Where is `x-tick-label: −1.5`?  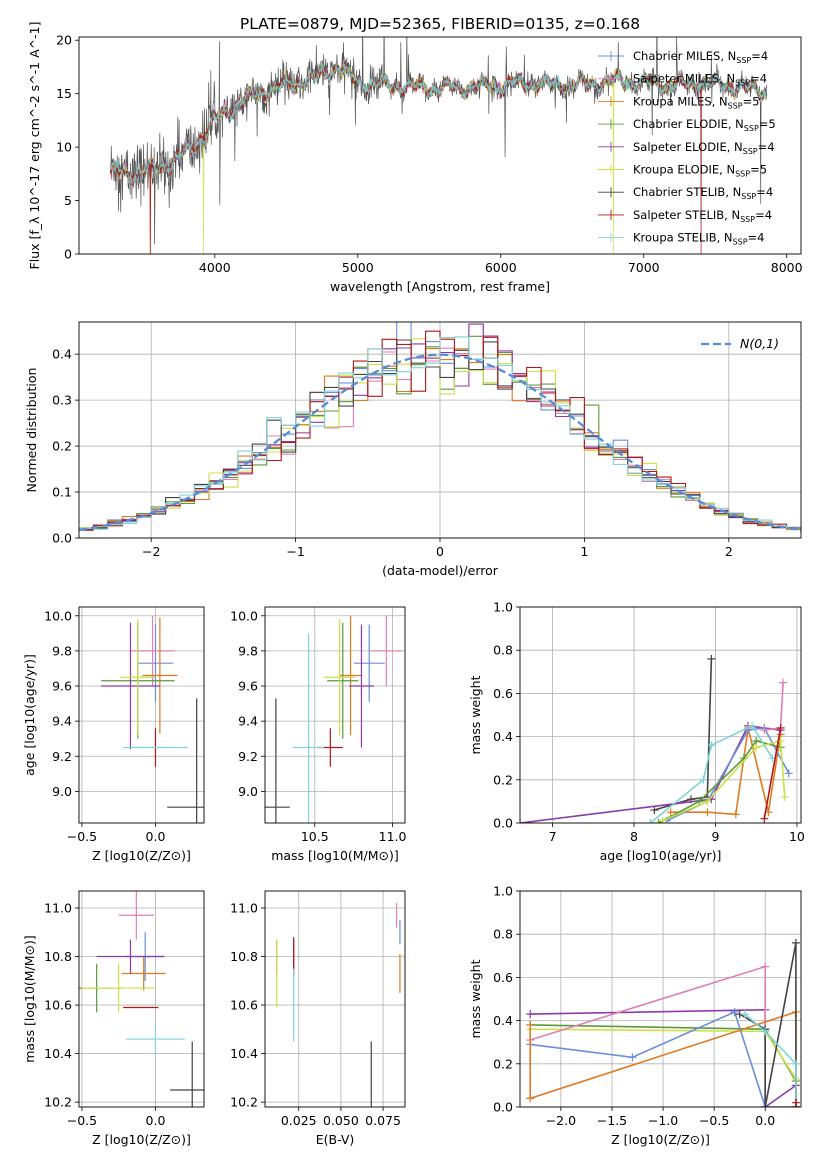
x-tick-label: −1.5 is located at coordinates (612, 1120).